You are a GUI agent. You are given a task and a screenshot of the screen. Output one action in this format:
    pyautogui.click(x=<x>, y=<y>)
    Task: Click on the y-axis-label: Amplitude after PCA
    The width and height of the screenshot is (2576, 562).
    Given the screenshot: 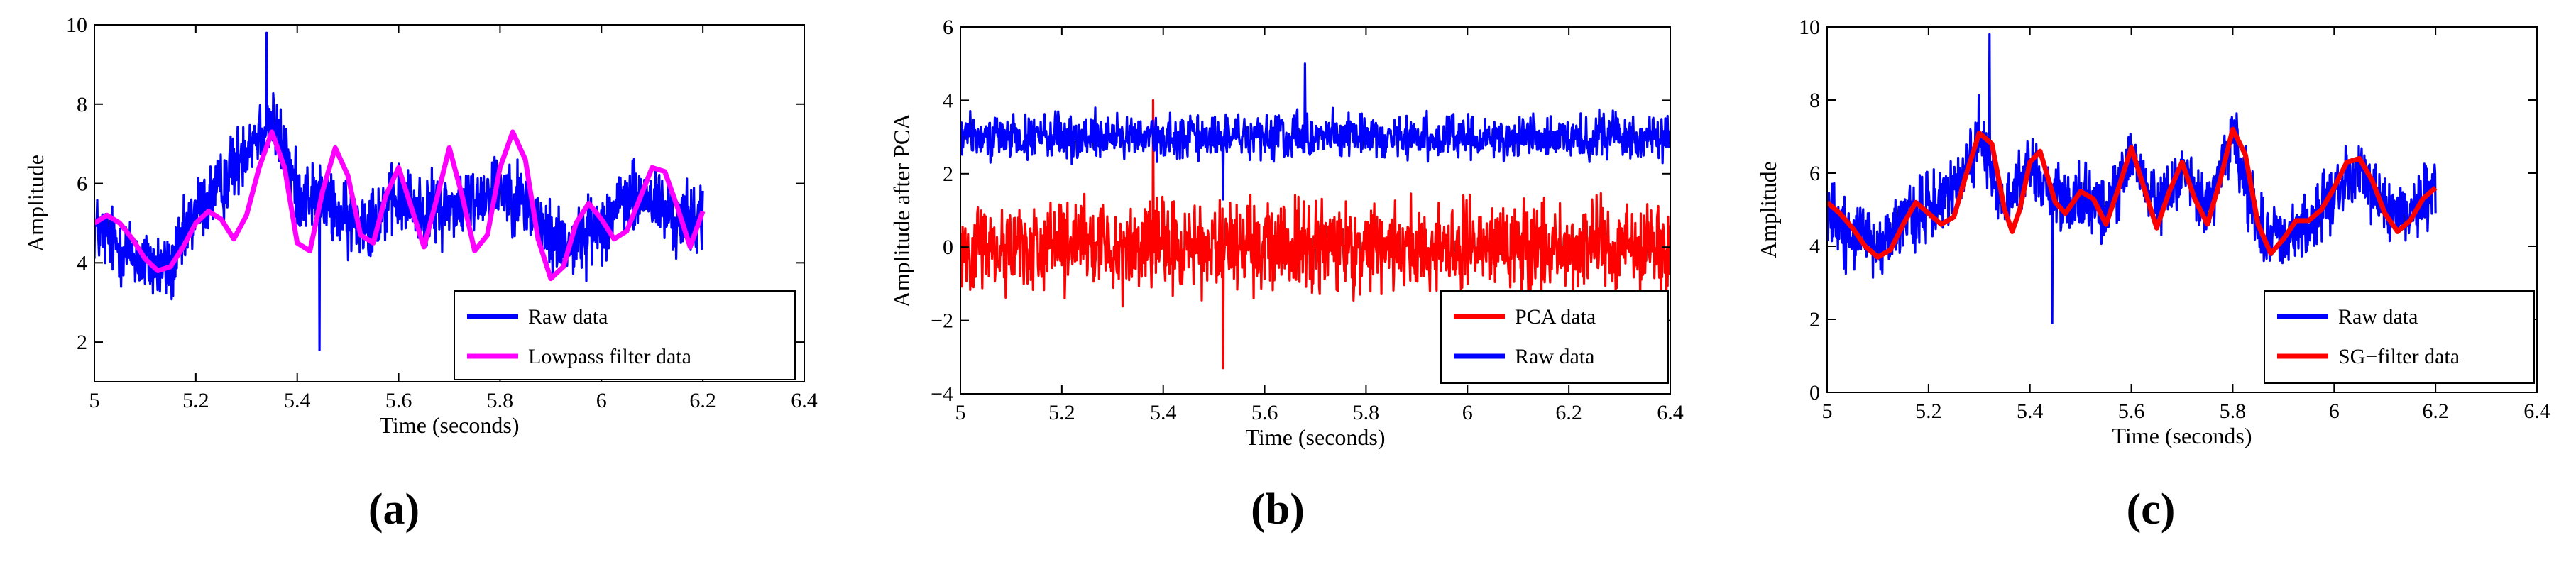 What is the action you would take?
    pyautogui.click(x=901, y=211)
    